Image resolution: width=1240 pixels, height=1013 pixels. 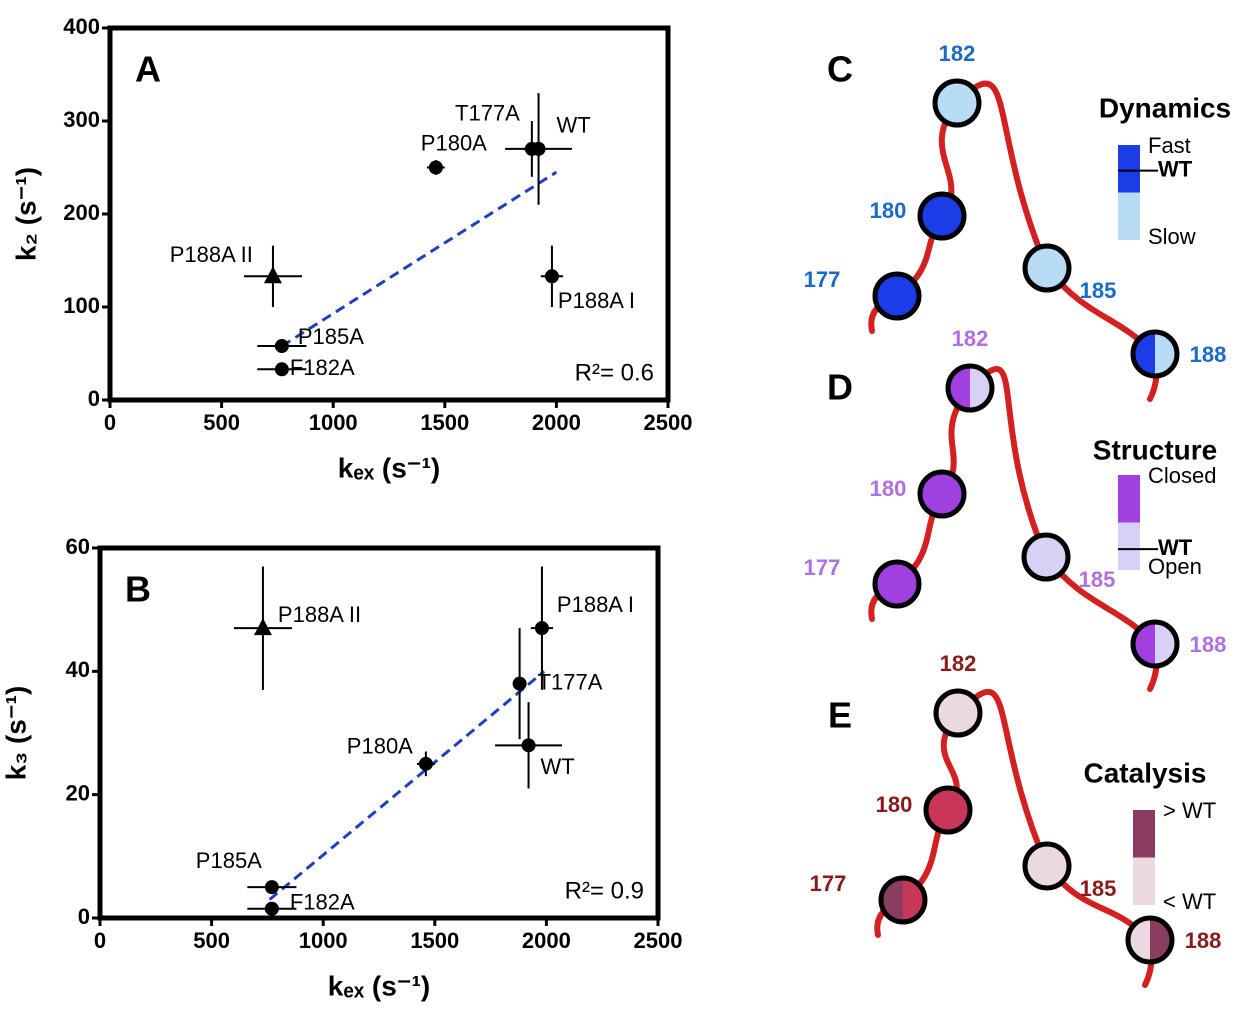 What do you see at coordinates (419, 259) in the screenshot?
I see `fit-line` at bounding box center [419, 259].